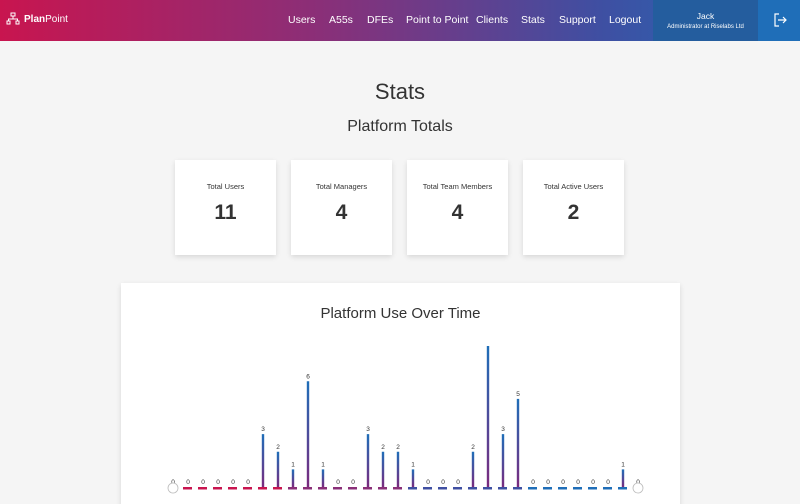 Image resolution: width=800 pixels, height=504 pixels. What do you see at coordinates (573, 186) in the screenshot?
I see `stat-label: Total Active Users` at bounding box center [573, 186].